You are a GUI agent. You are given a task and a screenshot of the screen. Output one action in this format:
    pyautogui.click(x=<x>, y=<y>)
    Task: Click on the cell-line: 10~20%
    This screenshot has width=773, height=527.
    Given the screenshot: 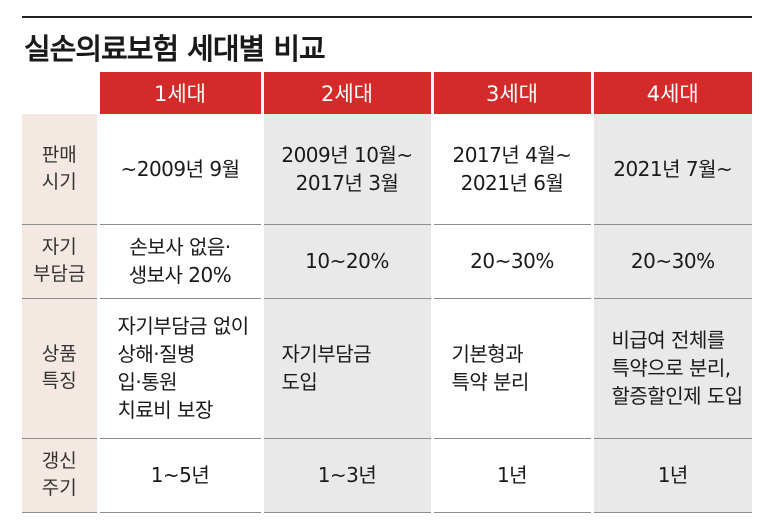 What is the action you would take?
    pyautogui.click(x=347, y=261)
    